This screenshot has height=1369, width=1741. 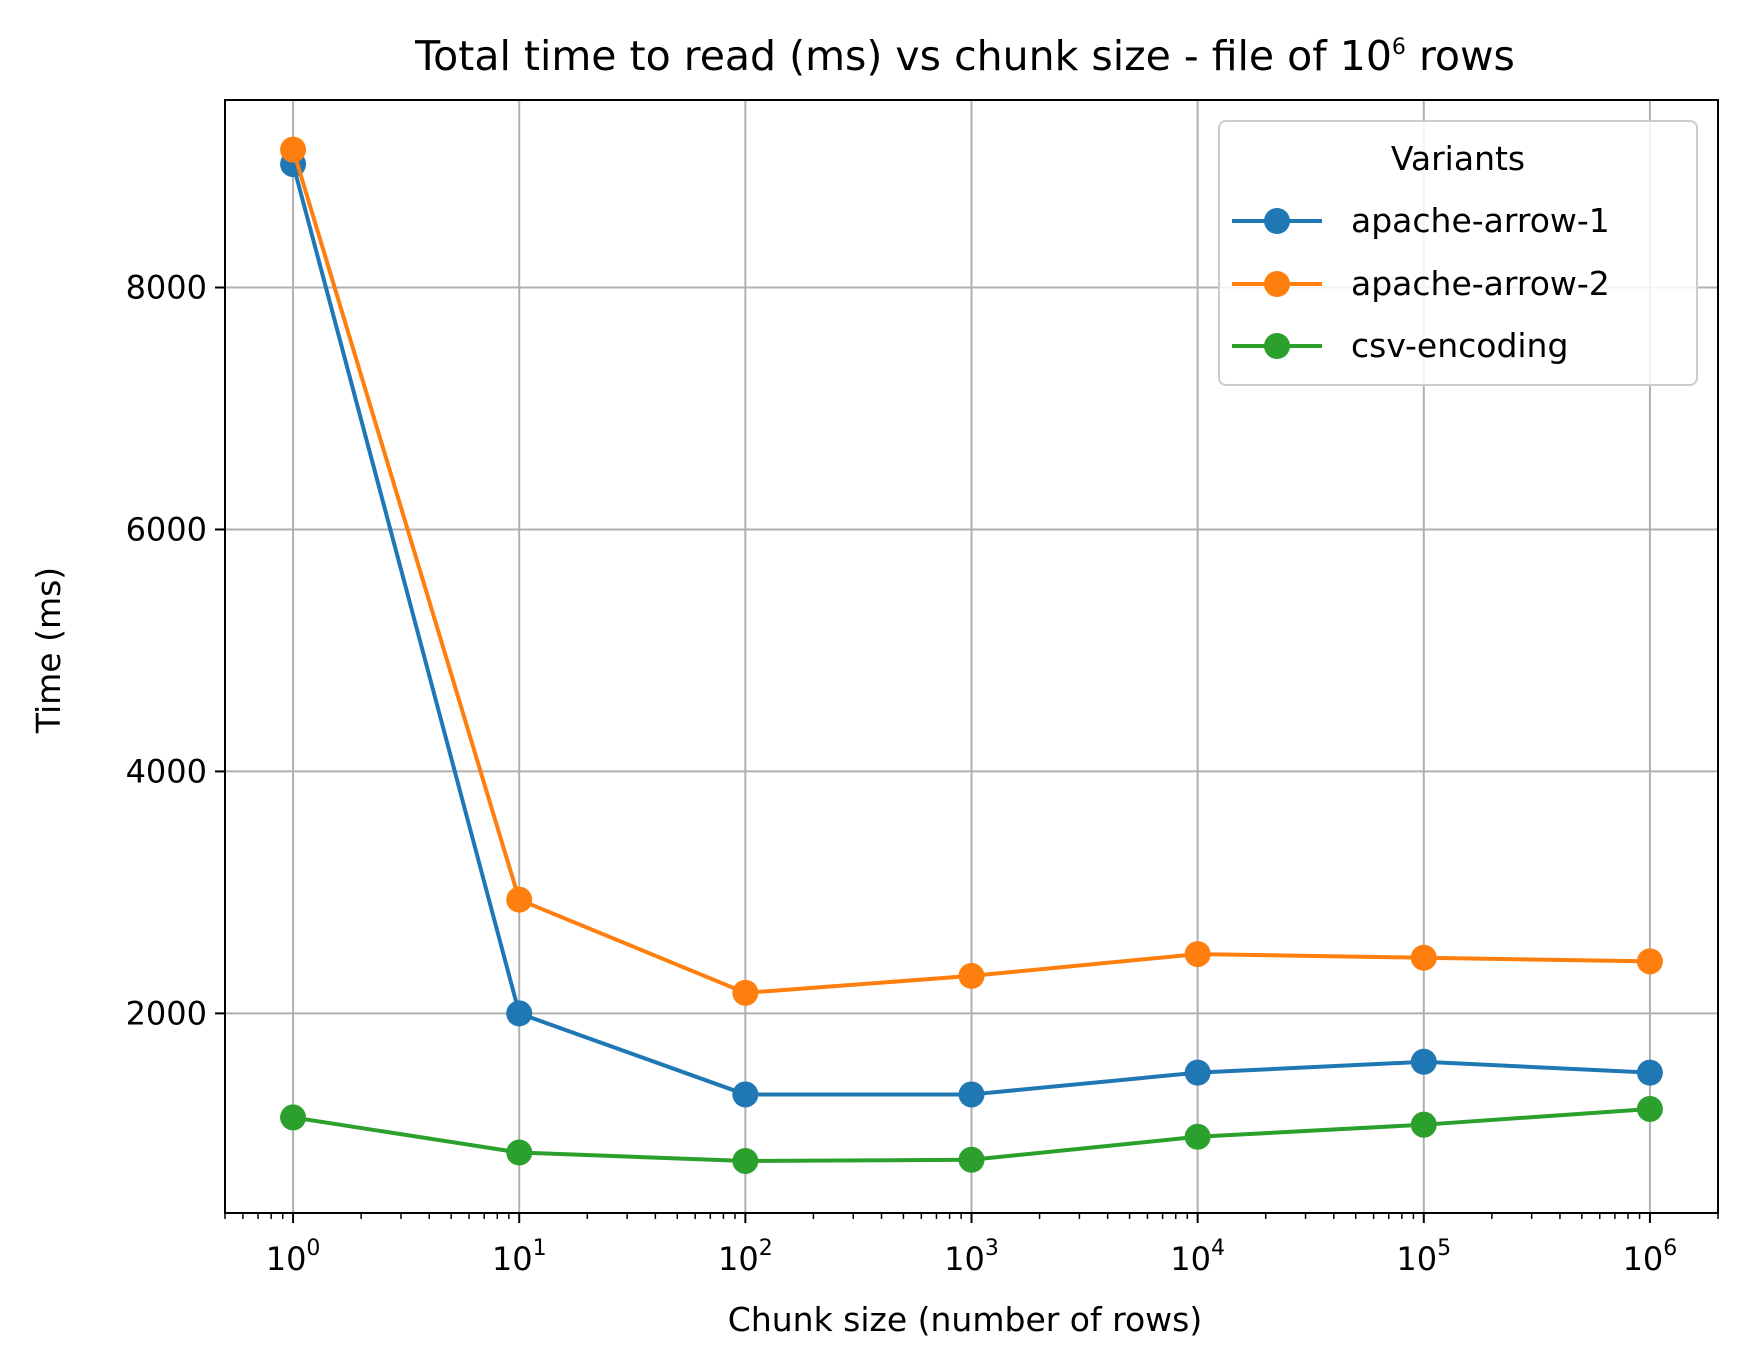 What do you see at coordinates (1277, 346) in the screenshot?
I see `legend-marker-csv-encoding` at bounding box center [1277, 346].